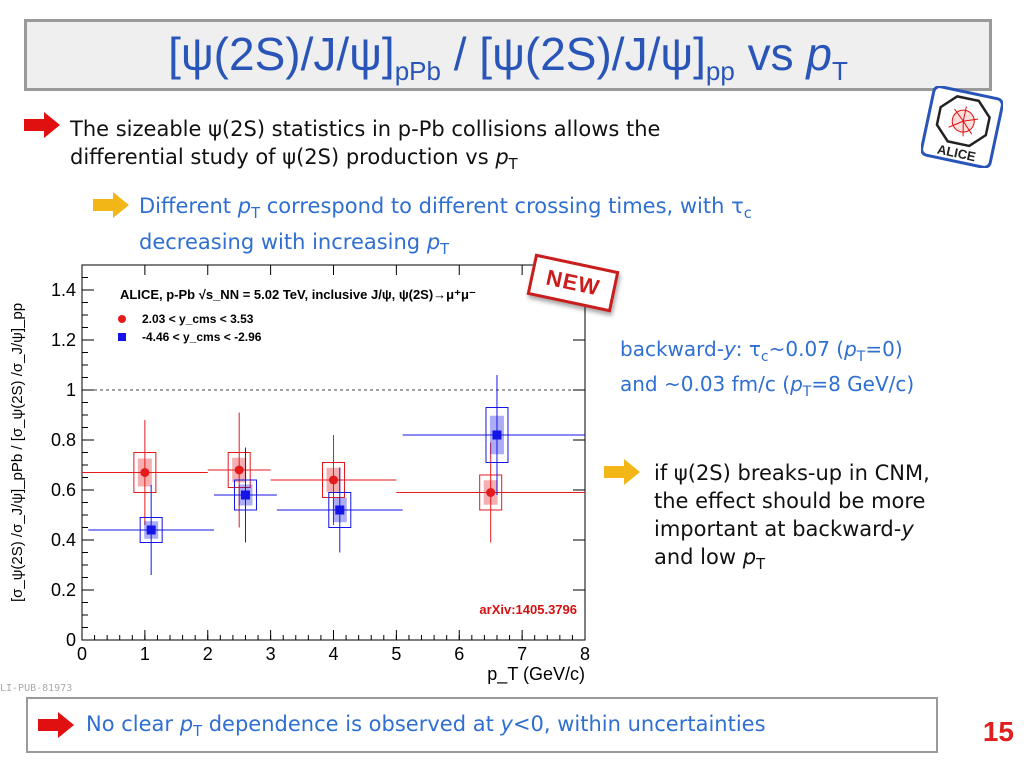 Image resolution: width=1024 pixels, height=768 pixels. Describe the element at coordinates (63, 440) in the screenshot. I see `y-tick-label: 0.8` at that location.